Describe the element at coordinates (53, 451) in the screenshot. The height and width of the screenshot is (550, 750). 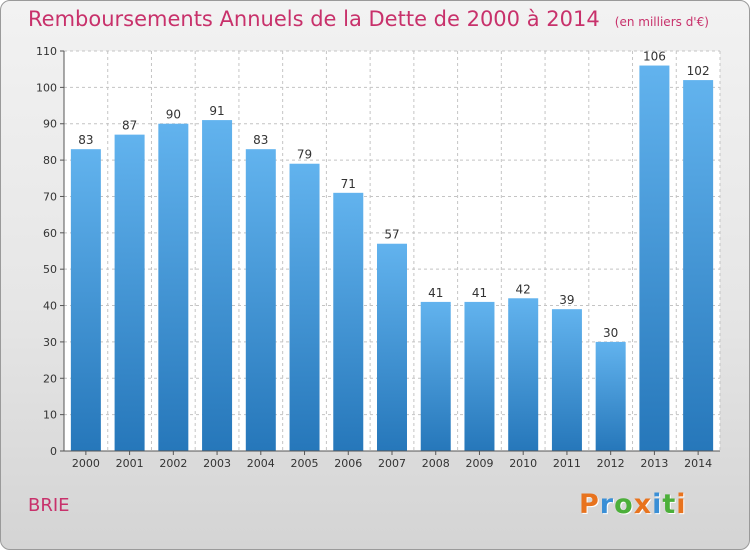
I see `y-tick-label: 0` at that location.